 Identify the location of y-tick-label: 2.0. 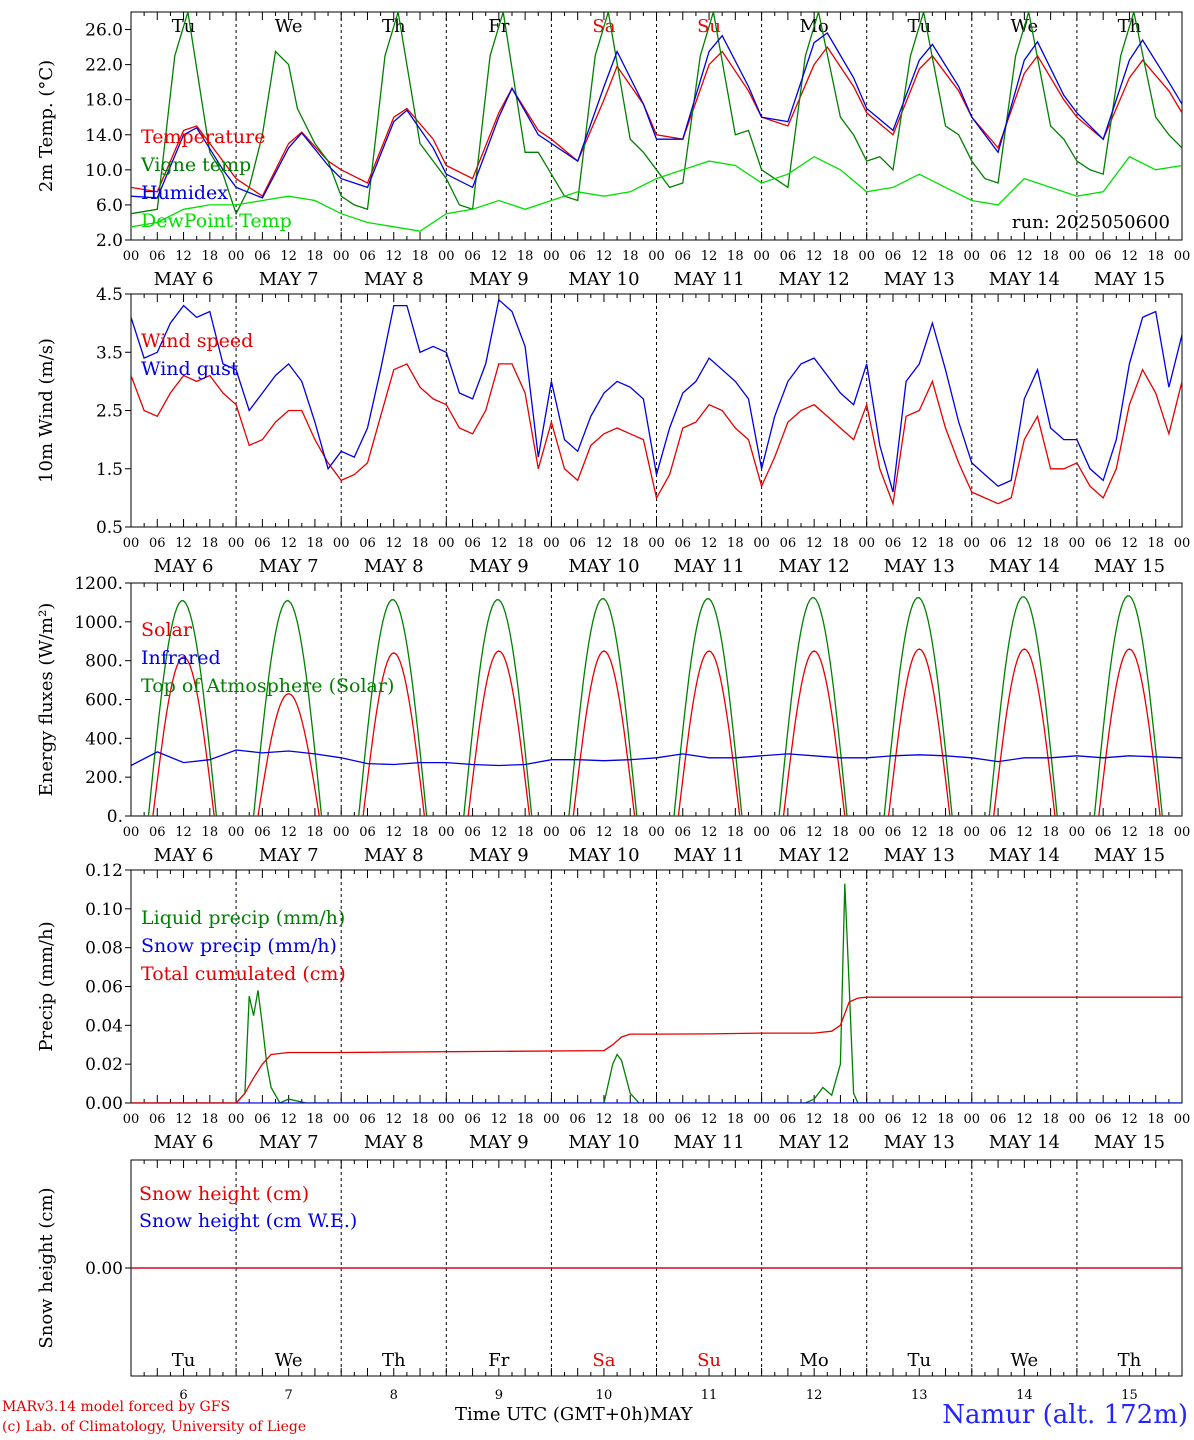
(109, 241).